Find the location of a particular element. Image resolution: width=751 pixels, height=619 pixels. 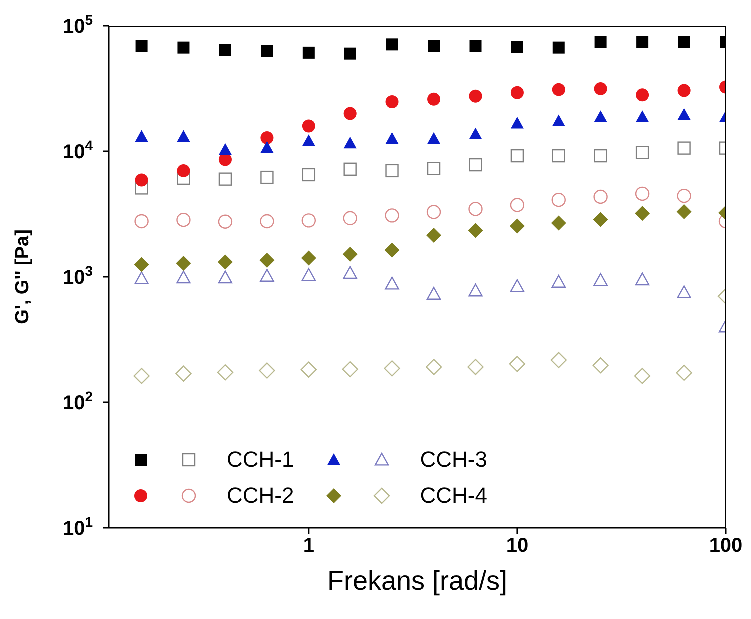

x-axis-title: Frekans [rad/s] is located at coordinates (417, 581).